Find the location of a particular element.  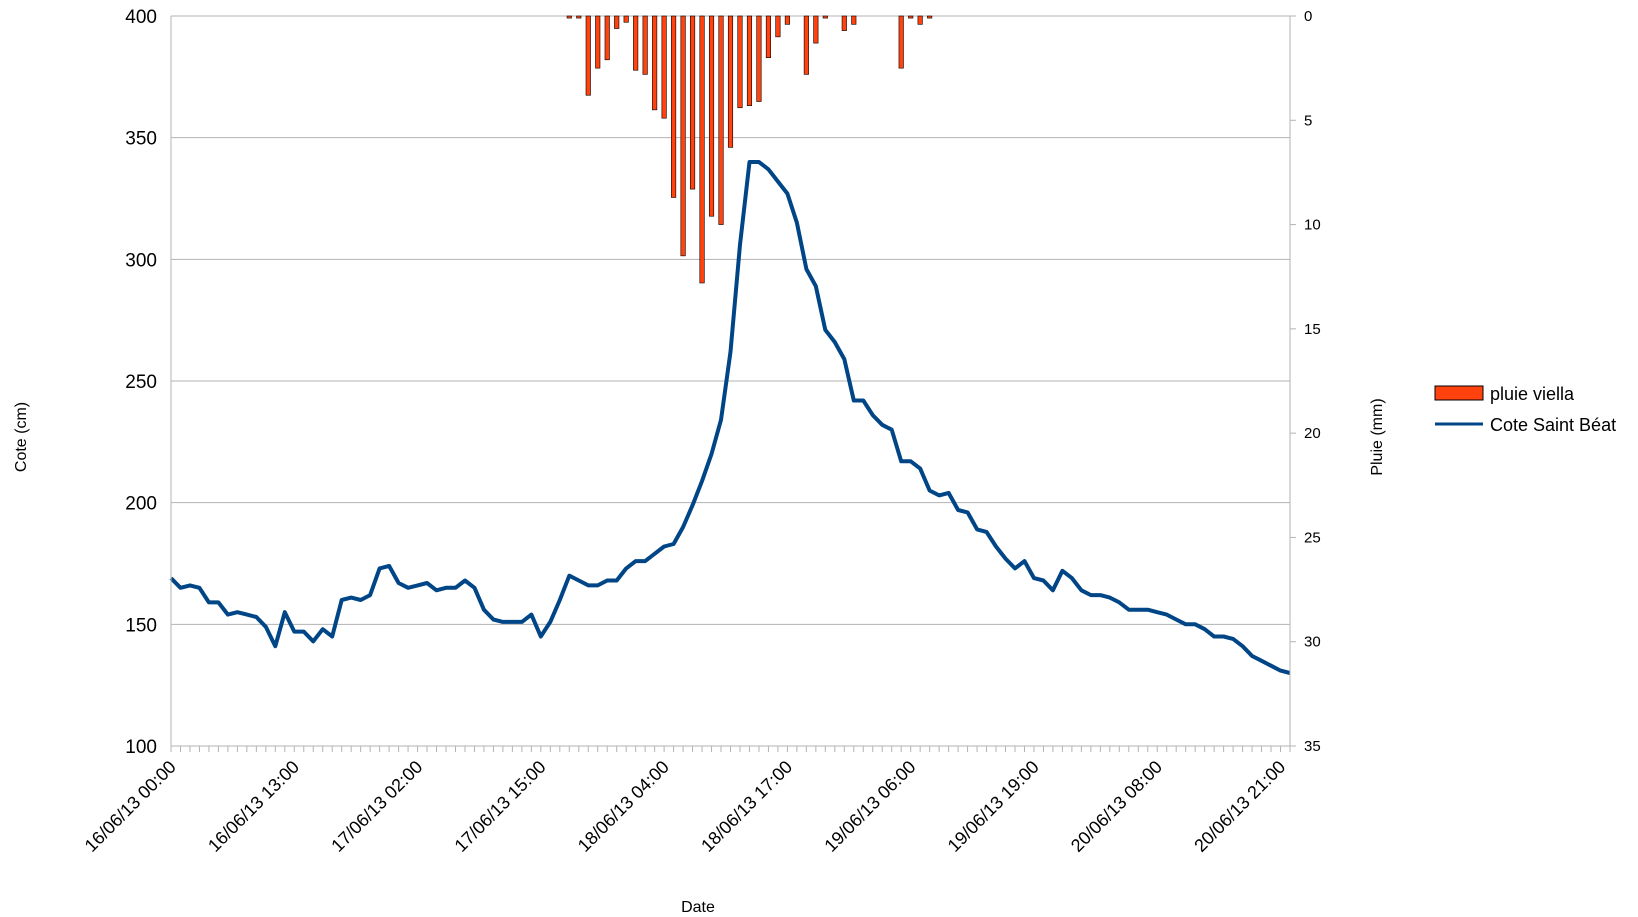

y-left-tick-label: 150 is located at coordinates (141, 625).